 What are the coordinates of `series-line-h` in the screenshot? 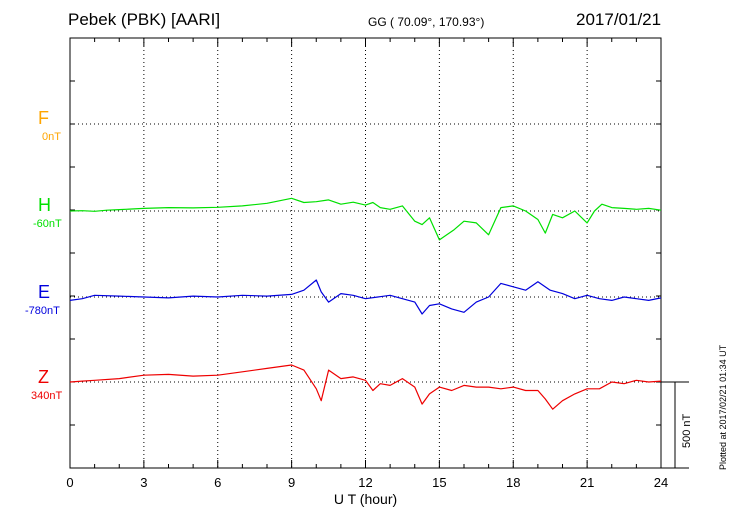 It's located at (365, 219).